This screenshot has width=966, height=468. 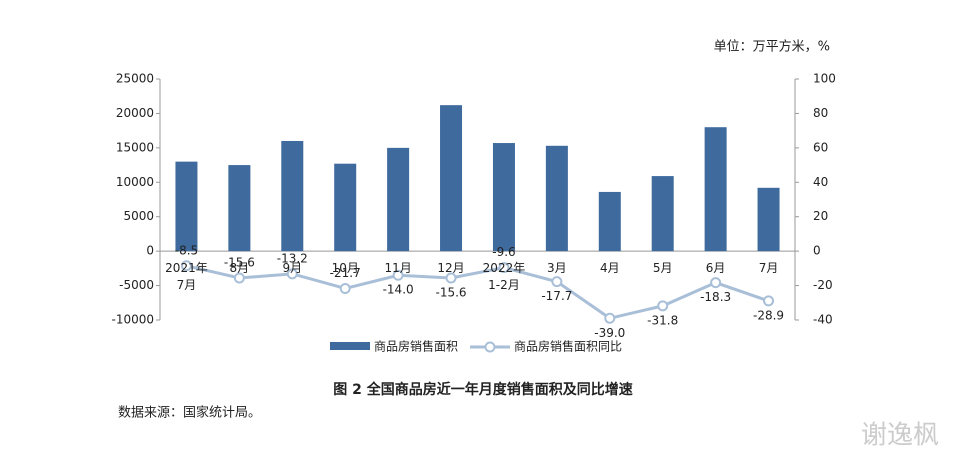 What do you see at coordinates (398, 290) in the screenshot?
I see `data-label: -14.0` at bounding box center [398, 290].